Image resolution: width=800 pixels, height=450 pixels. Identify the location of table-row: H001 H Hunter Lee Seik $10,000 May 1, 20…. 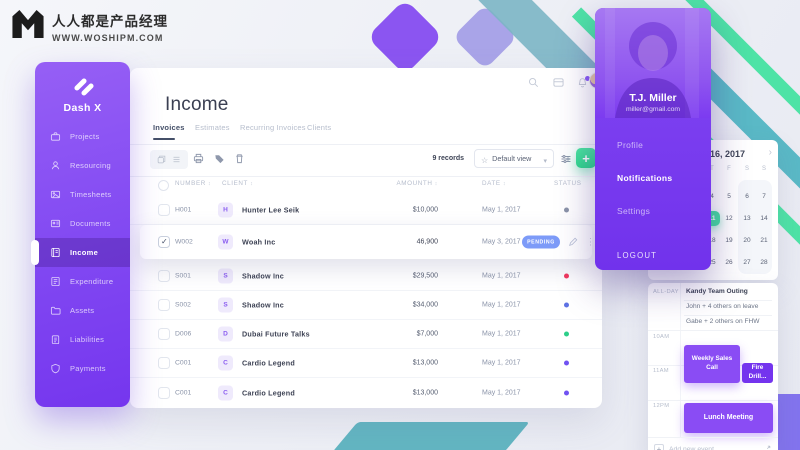
(366, 210).